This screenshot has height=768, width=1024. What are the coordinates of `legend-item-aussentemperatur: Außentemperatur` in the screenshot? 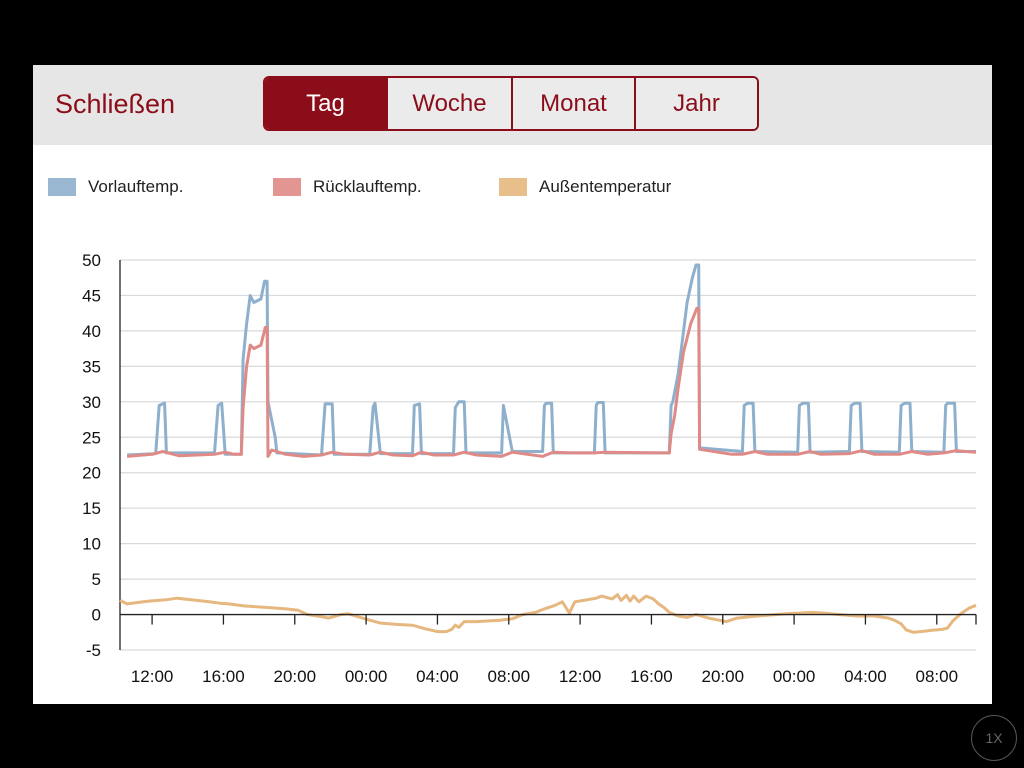 It's located at (585, 187).